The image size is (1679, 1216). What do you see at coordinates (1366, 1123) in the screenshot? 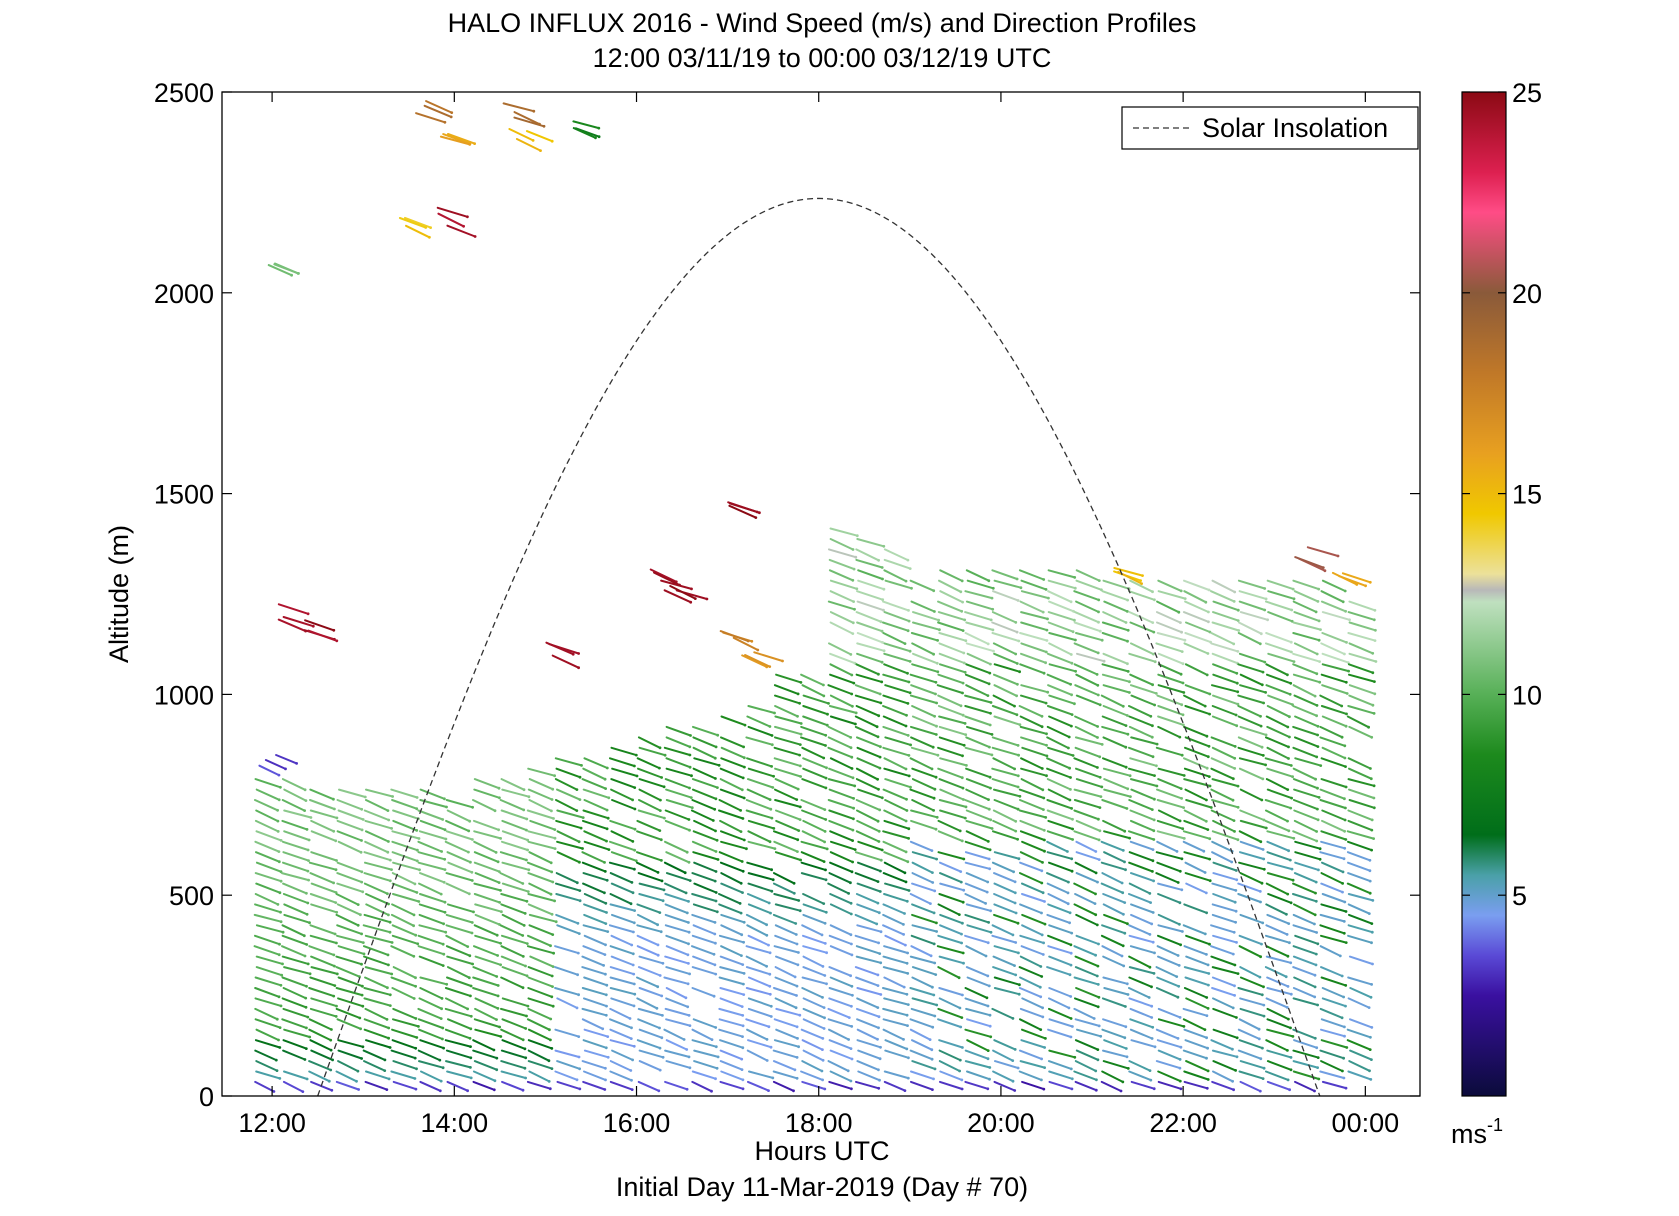
I see `x-tick-label: 00:00` at bounding box center [1366, 1123].